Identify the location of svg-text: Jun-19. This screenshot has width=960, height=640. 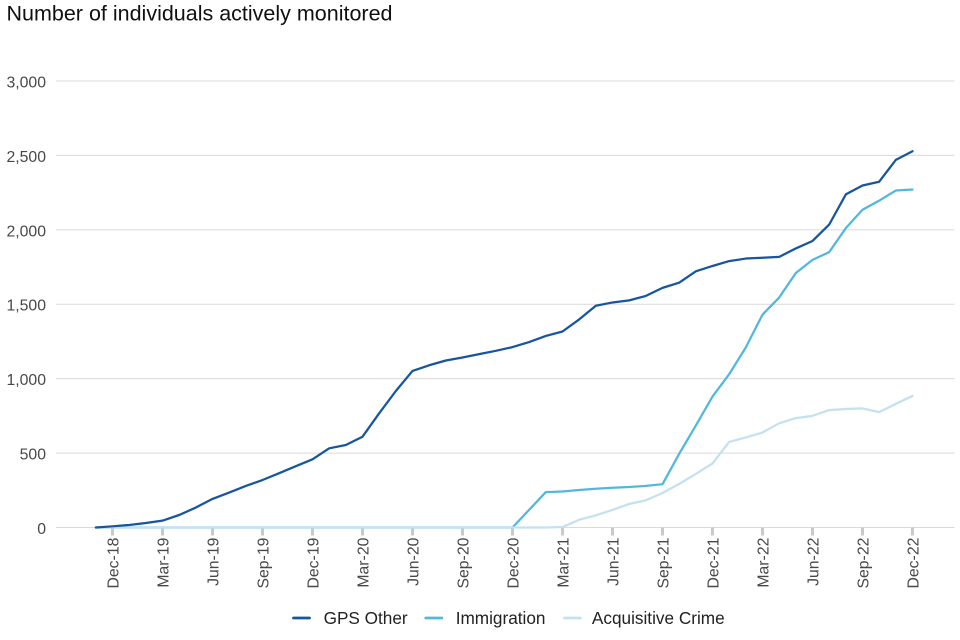
(214, 561).